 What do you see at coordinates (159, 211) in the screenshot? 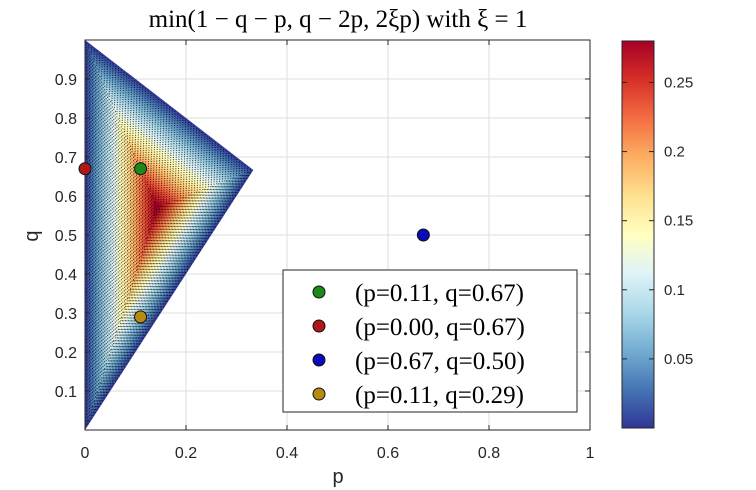
I see `contour-line` at bounding box center [159, 211].